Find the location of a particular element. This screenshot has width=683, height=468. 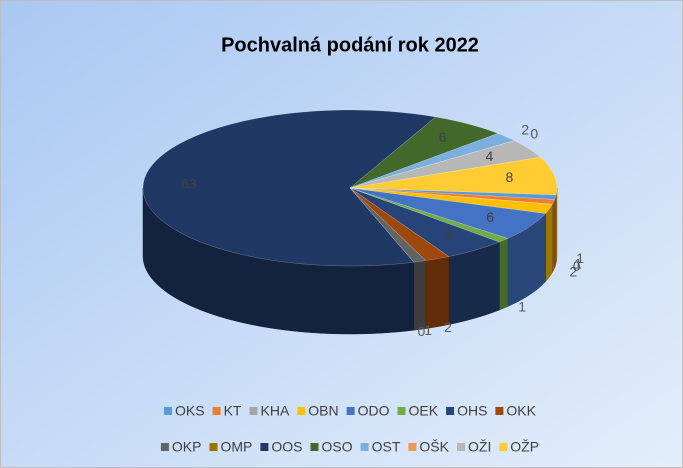

legend-item: OMP is located at coordinates (231, 447).